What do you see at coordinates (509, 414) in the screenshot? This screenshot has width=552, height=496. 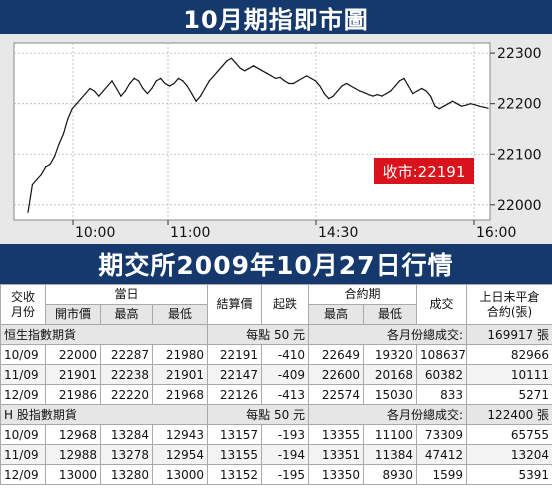 I see `group-total: 122400 張` at bounding box center [509, 414].